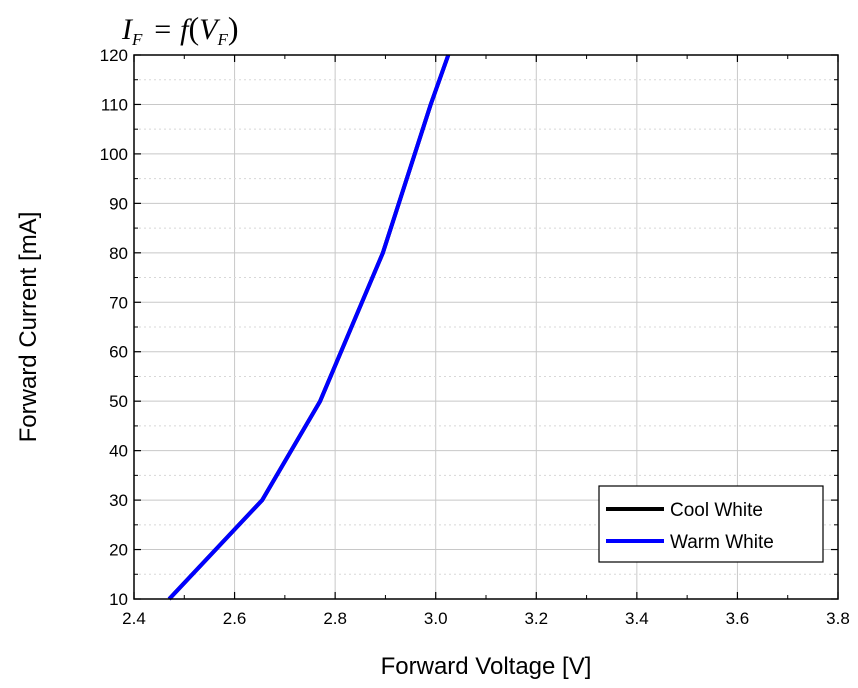 The height and width of the screenshot is (688, 858). Describe the element at coordinates (172, 29) in the screenshot. I see `formula-eq: = f` at that location.